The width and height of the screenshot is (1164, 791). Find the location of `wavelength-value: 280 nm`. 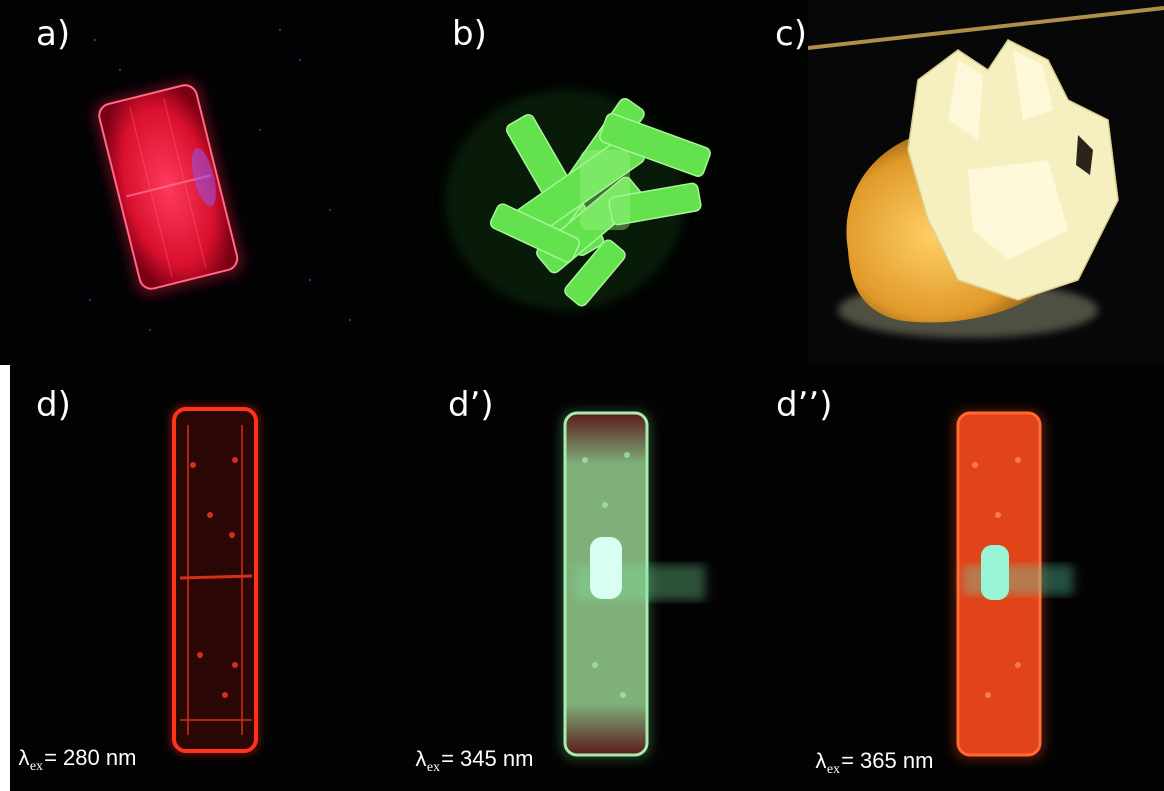

wavelength-value: 280 nm is located at coordinates (96, 757).